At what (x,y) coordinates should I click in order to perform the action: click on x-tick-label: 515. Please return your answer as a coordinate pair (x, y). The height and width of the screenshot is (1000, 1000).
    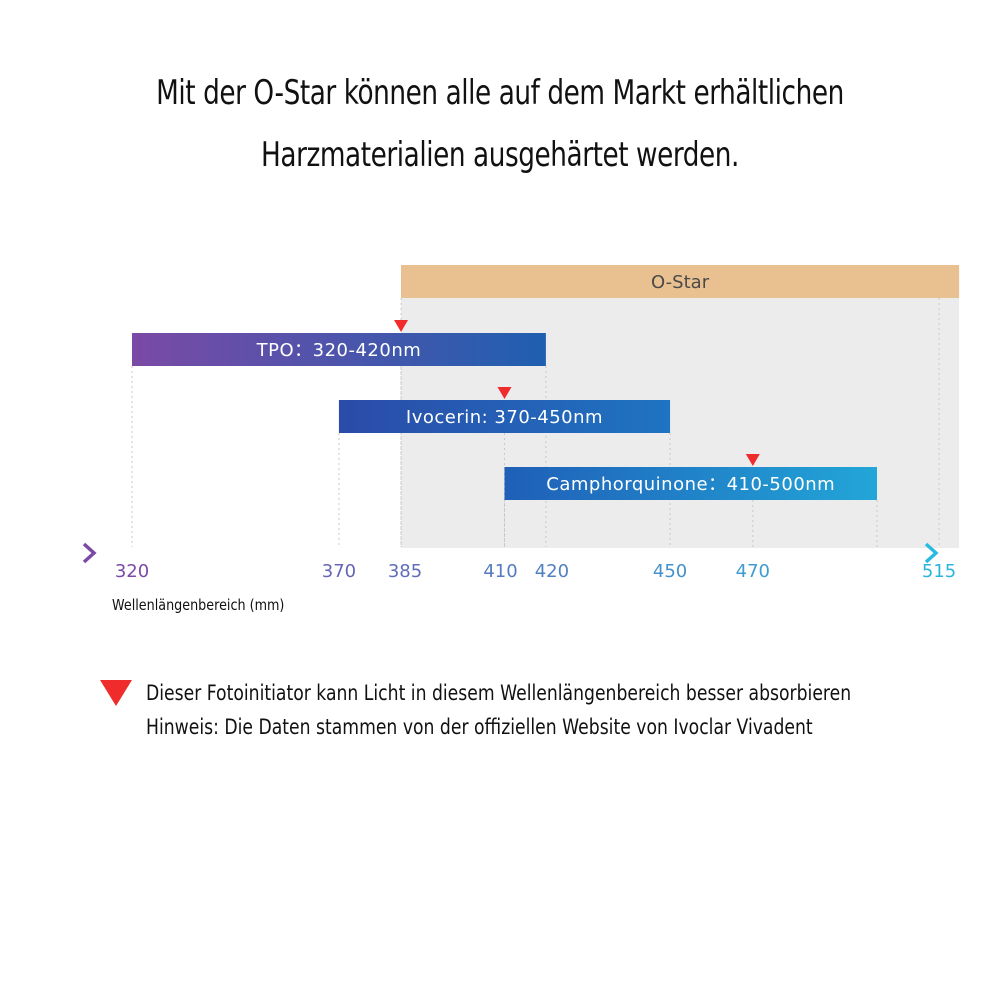
    Looking at the image, I should click on (939, 571).